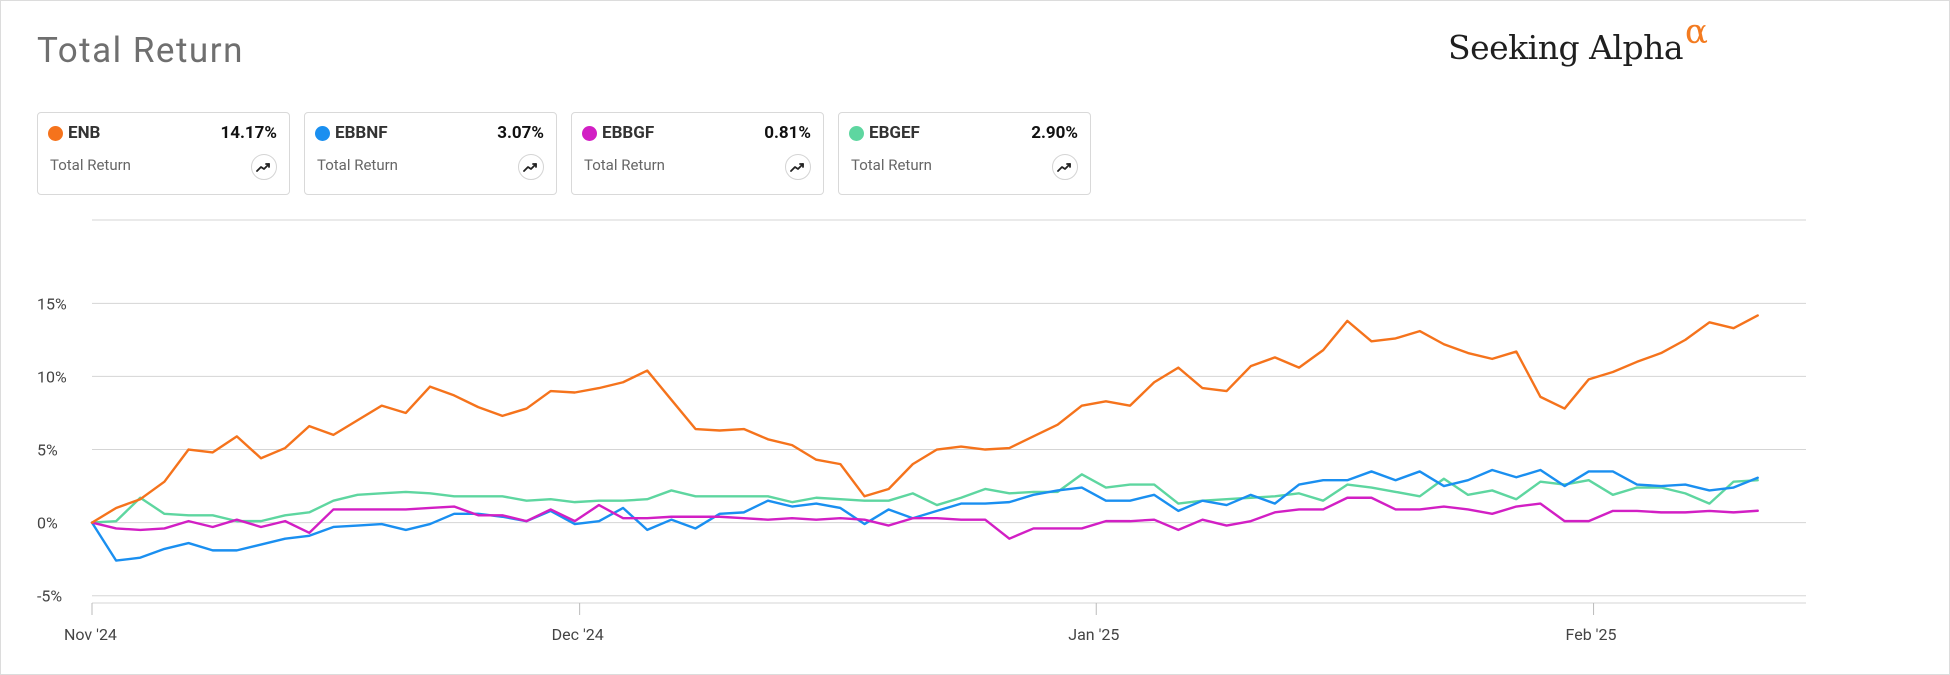  What do you see at coordinates (1566, 47) in the screenshot?
I see `logo-text: Seeking Alpha` at bounding box center [1566, 47].